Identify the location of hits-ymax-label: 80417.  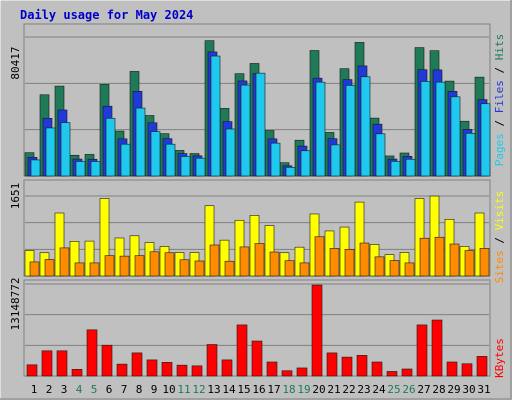
(15, 62).